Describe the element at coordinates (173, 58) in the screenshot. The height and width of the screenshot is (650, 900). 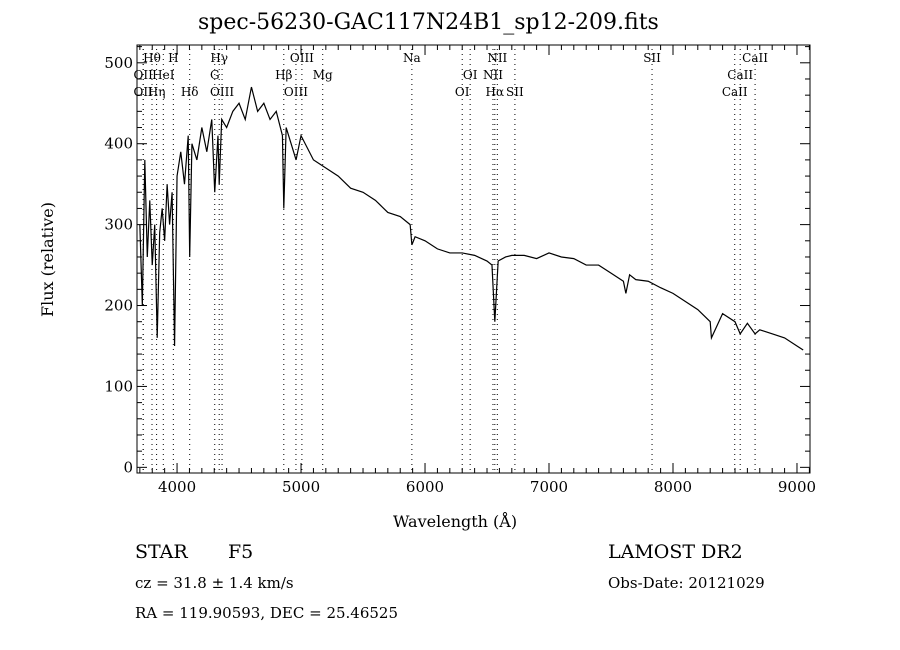
I see `line-label: H` at that location.